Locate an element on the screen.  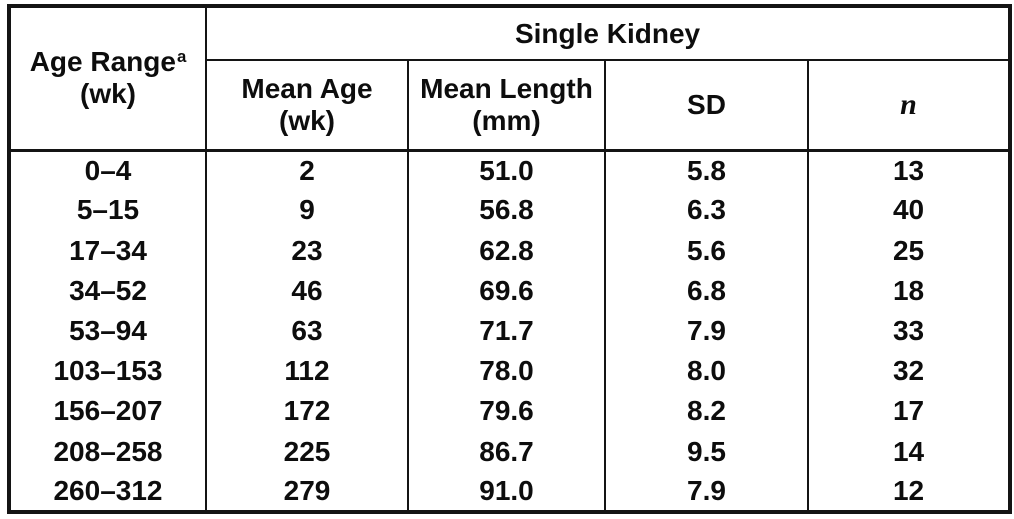
cell-age-range: 53–94 is located at coordinates (107, 331).